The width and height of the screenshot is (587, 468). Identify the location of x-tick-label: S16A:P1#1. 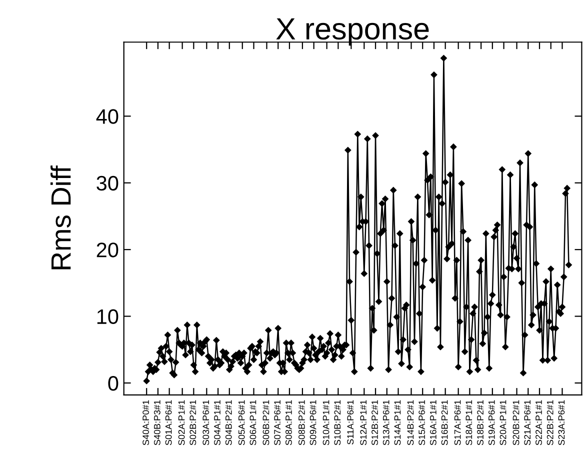
(433, 423).